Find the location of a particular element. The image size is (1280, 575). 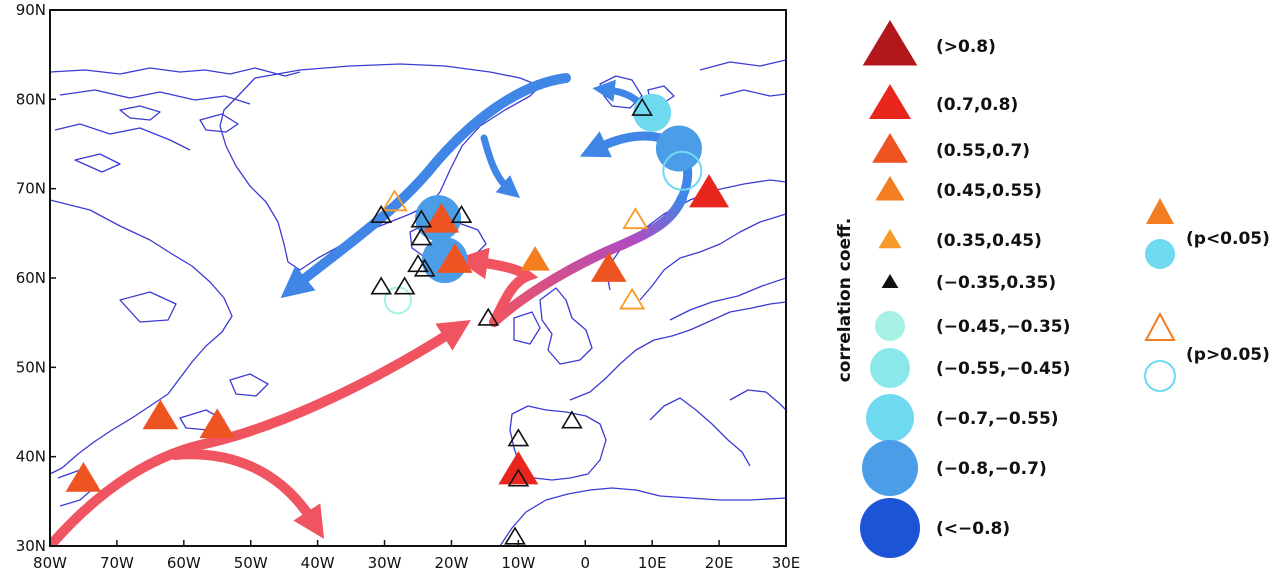

legend-label: (−0.55,−0.45) is located at coordinates (1003, 369).